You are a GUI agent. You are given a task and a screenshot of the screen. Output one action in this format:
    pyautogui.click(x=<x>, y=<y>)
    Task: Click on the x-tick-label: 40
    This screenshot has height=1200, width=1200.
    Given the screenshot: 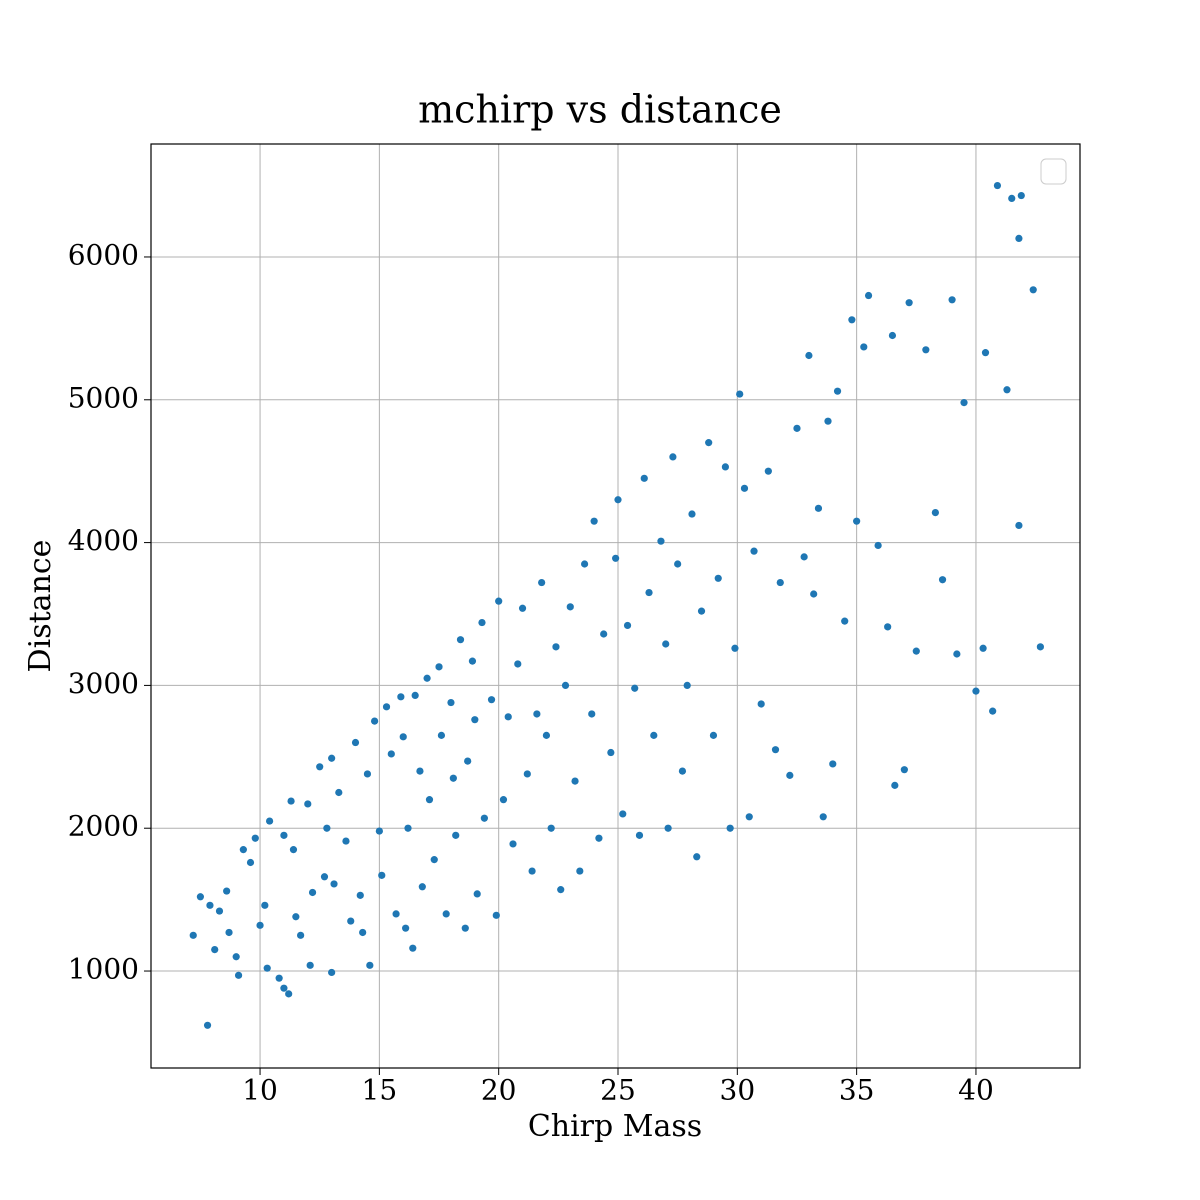 What is the action you would take?
    pyautogui.click(x=976, y=1090)
    